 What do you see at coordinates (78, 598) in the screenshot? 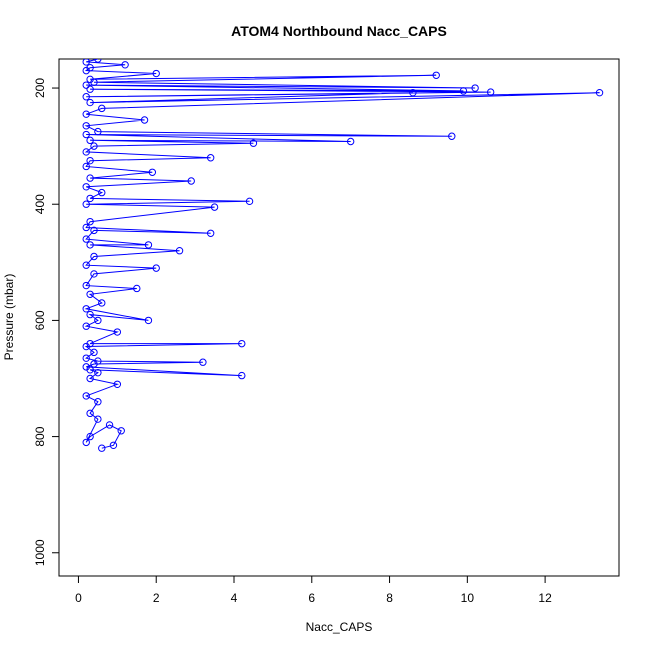
I see `x-tick-label: 0` at bounding box center [78, 598].